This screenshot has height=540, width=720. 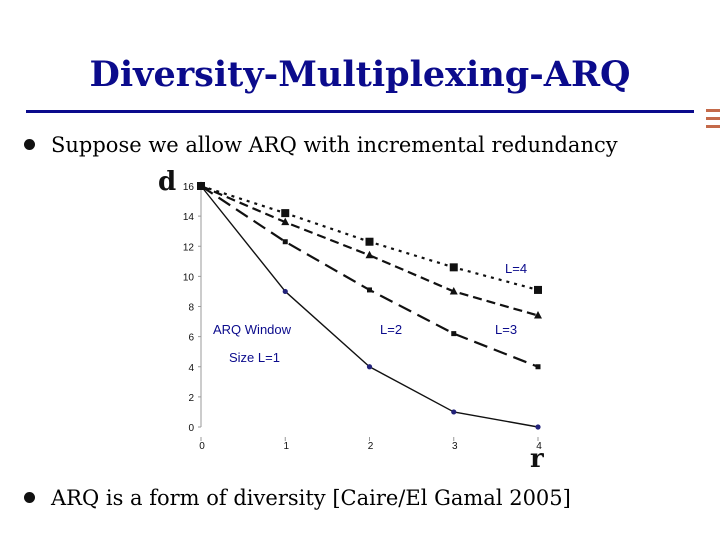 What do you see at coordinates (252, 329) in the screenshot?
I see `series-annotation: ARQ Window` at bounding box center [252, 329].